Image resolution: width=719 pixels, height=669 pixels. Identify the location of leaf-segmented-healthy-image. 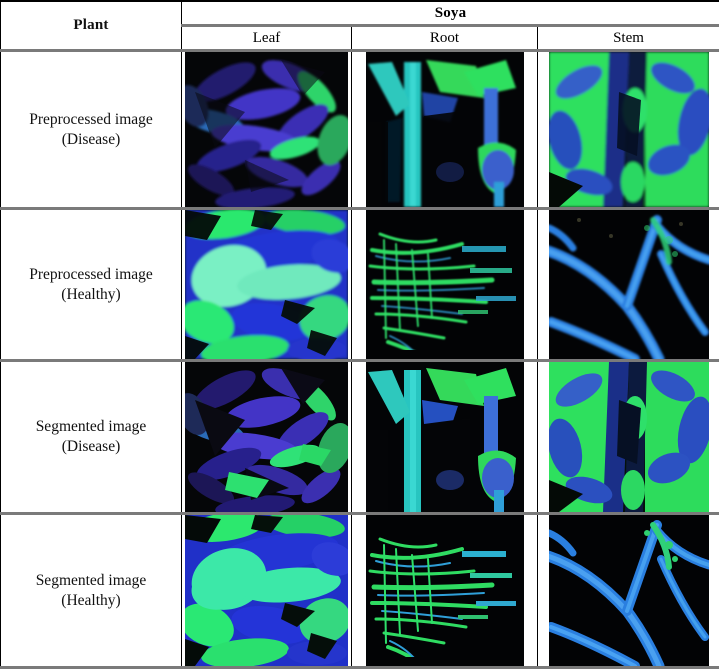
(266, 590).